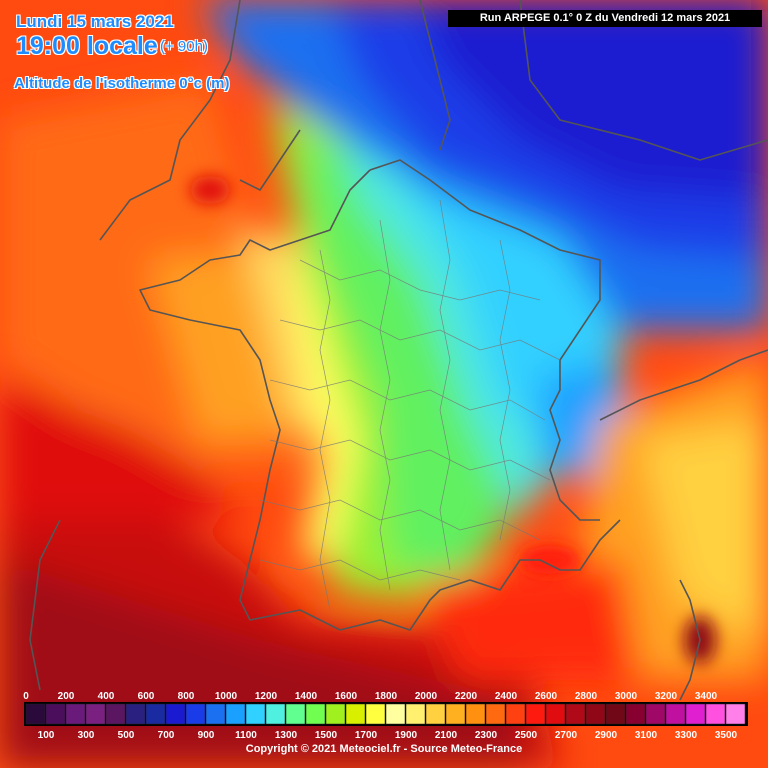 Image resolution: width=768 pixels, height=768 pixels. I want to click on legend-label: 3100, so click(646, 735).